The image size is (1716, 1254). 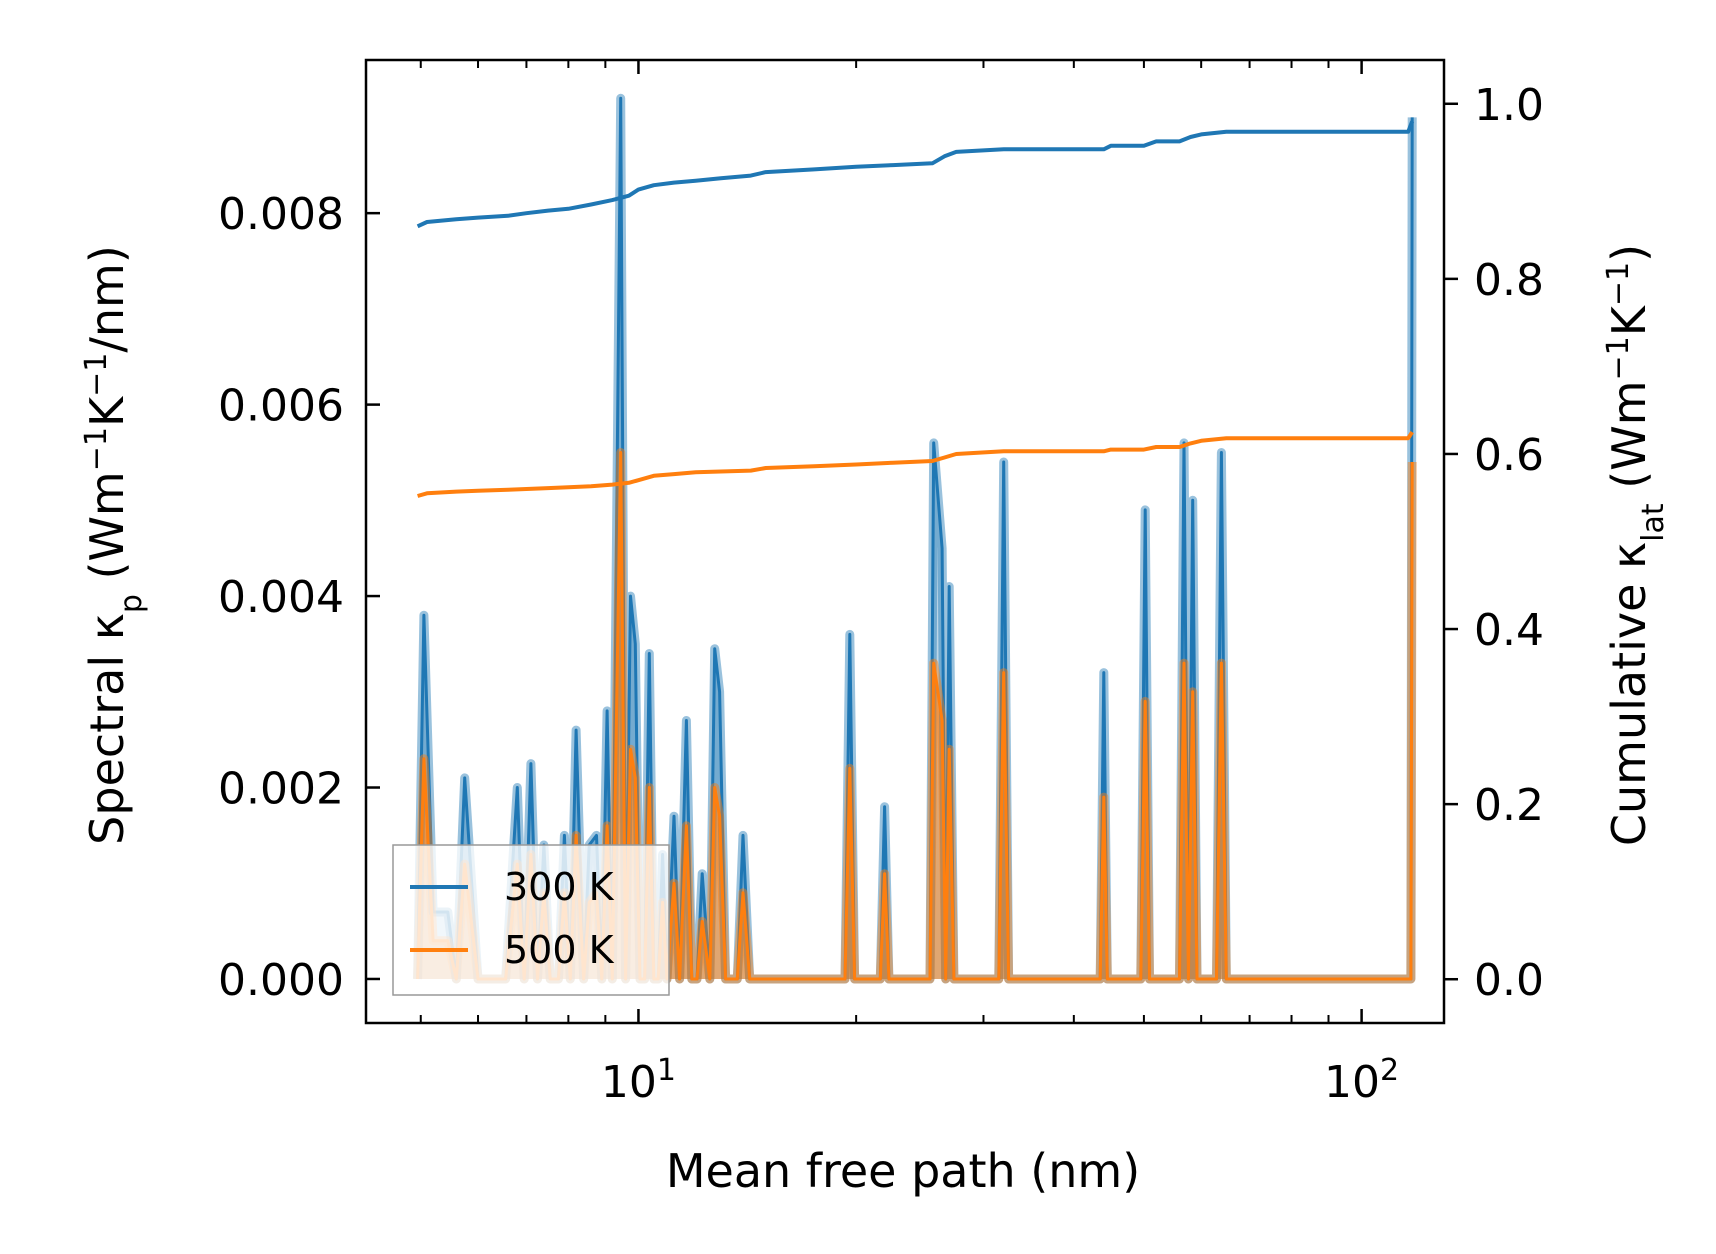 I want to click on y-left-tick-label: 0.002, so click(x=281, y=789).